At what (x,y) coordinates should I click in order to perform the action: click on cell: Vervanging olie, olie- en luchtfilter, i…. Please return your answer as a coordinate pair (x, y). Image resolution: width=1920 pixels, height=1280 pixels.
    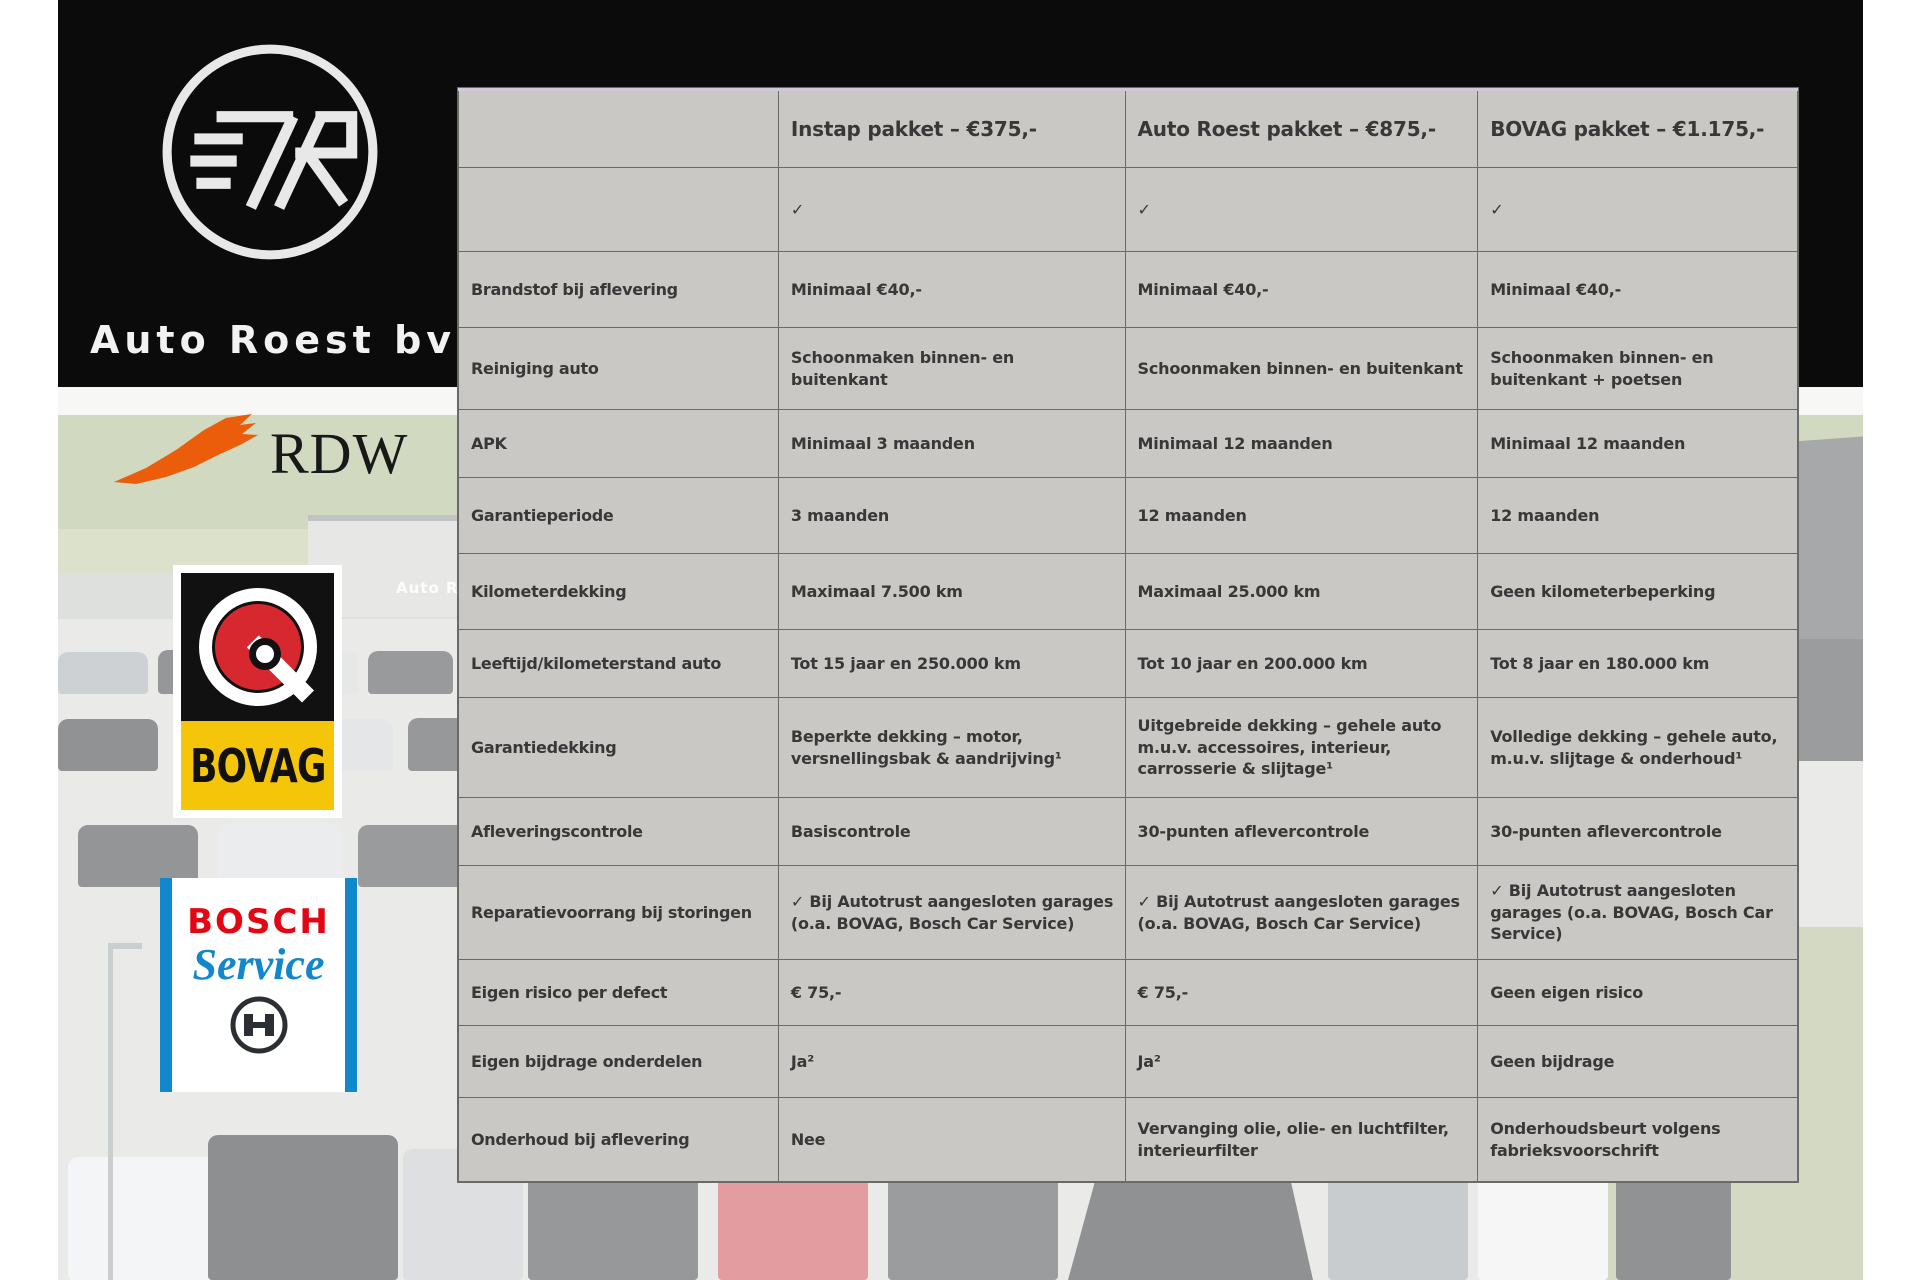
    Looking at the image, I should click on (1301, 1139).